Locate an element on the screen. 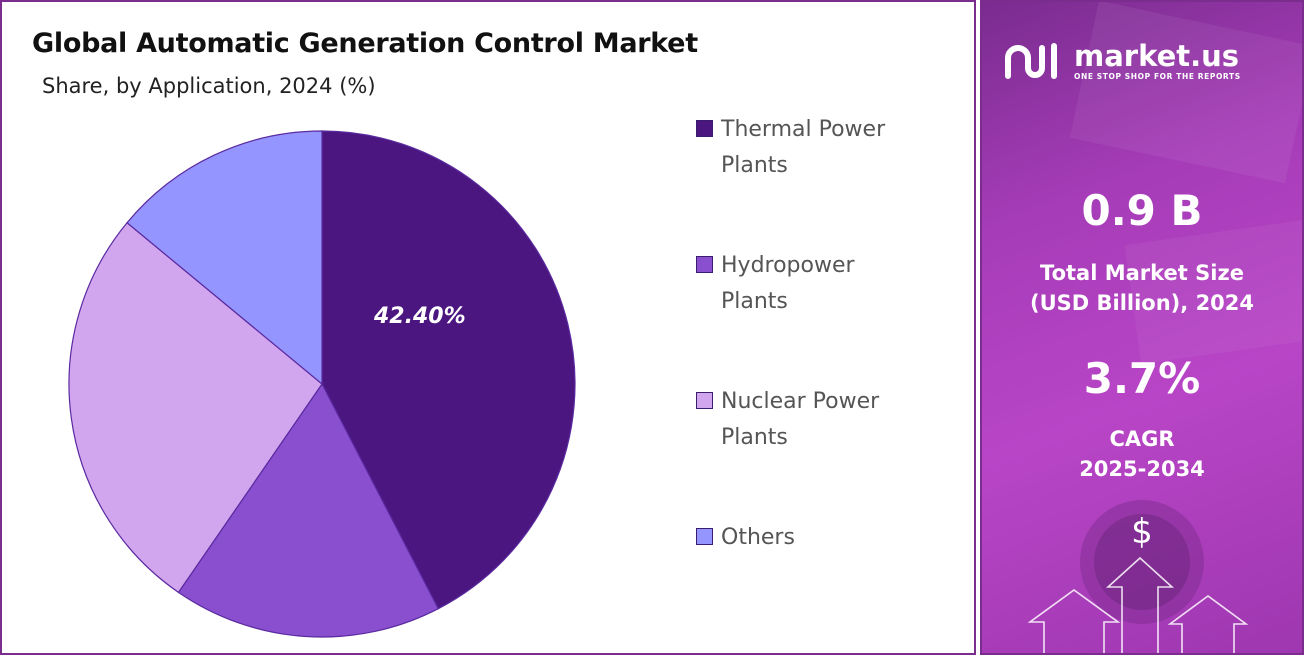 The width and height of the screenshot is (1304, 655). legend-item-thermal: Thermal Power Plants is located at coordinates (826, 148).